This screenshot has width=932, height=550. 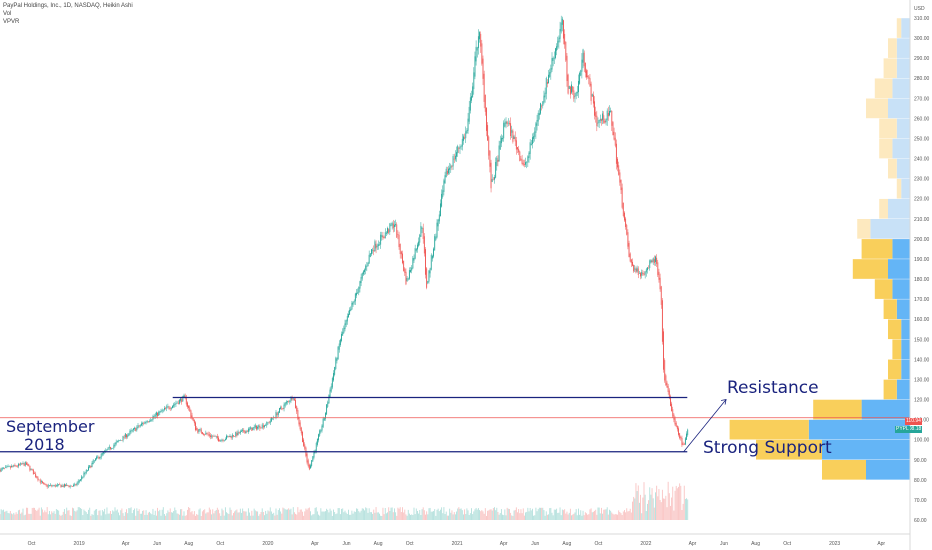 What do you see at coordinates (922, 320) in the screenshot?
I see `y-tick-label: 160.00` at bounding box center [922, 320].